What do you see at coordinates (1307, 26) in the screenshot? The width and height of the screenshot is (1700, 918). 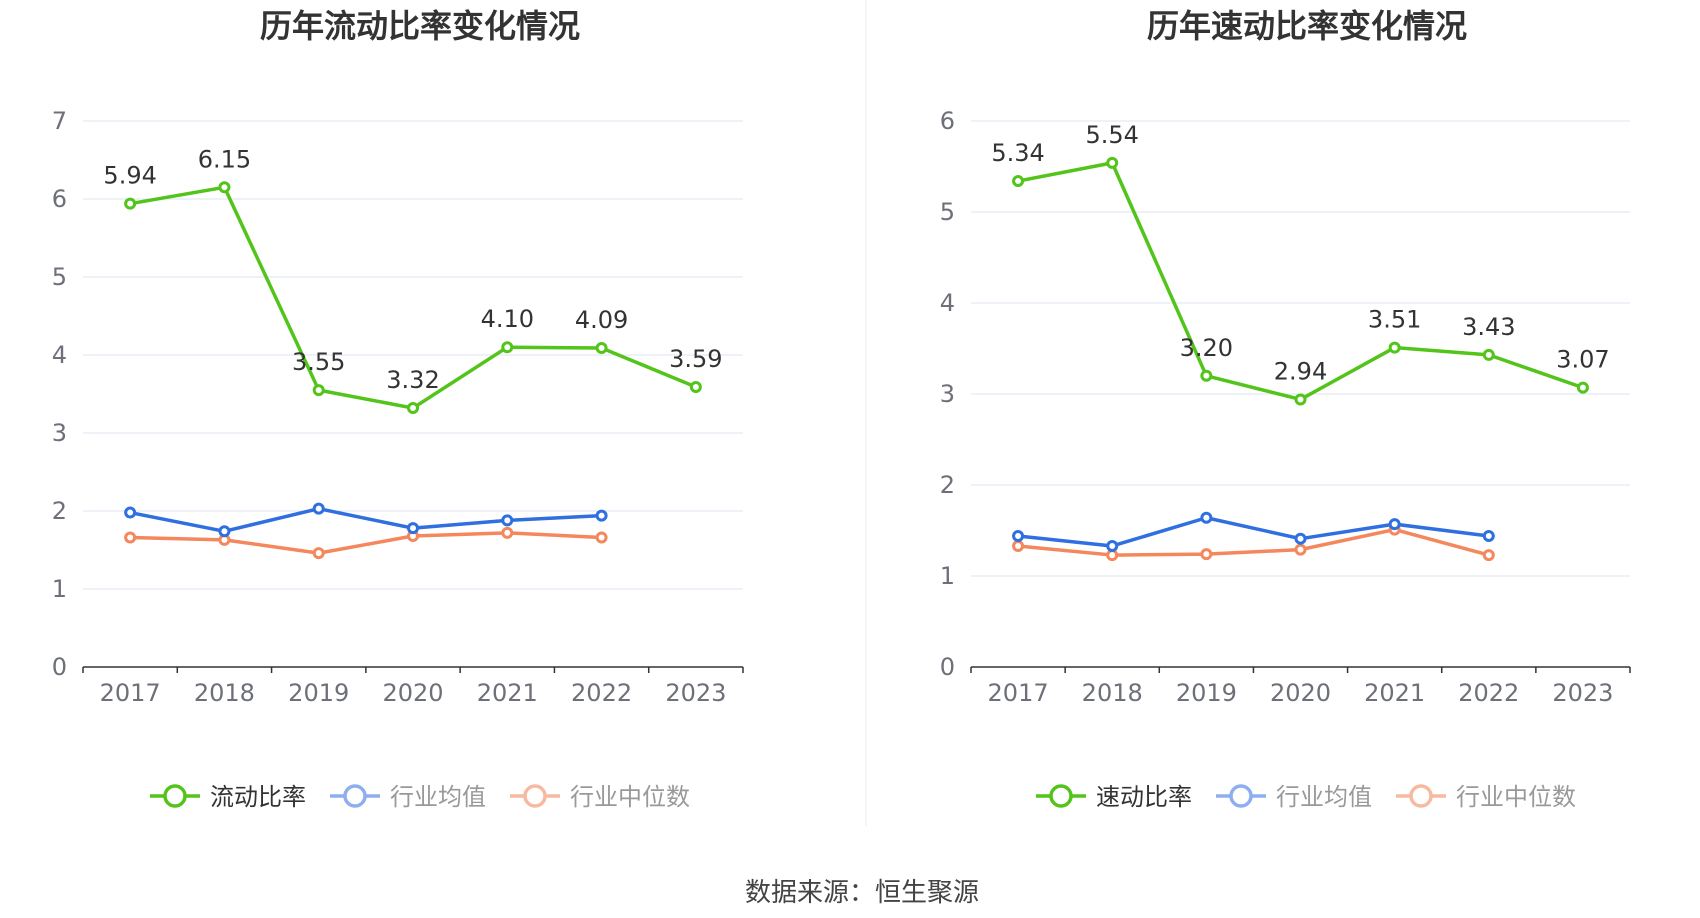 I see `chart-title: 历年速动比率变化情况` at bounding box center [1307, 26].